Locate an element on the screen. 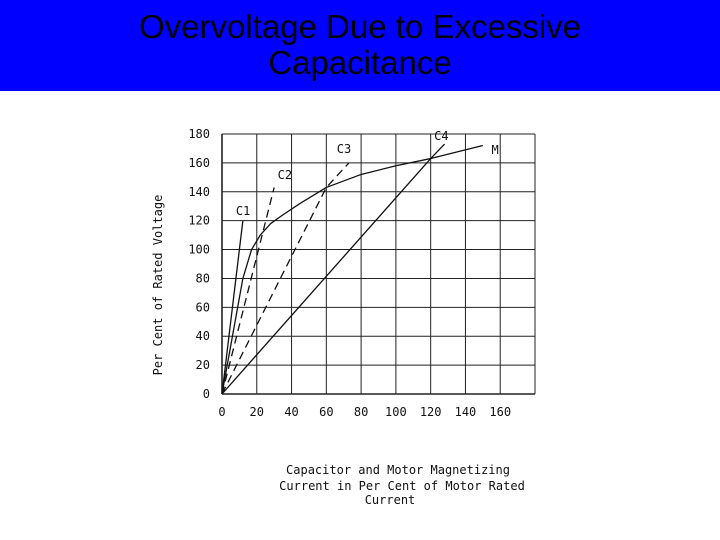 Image resolution: width=720 pixels, height=540 pixels. x-tick-label: 160 is located at coordinates (500, 412).